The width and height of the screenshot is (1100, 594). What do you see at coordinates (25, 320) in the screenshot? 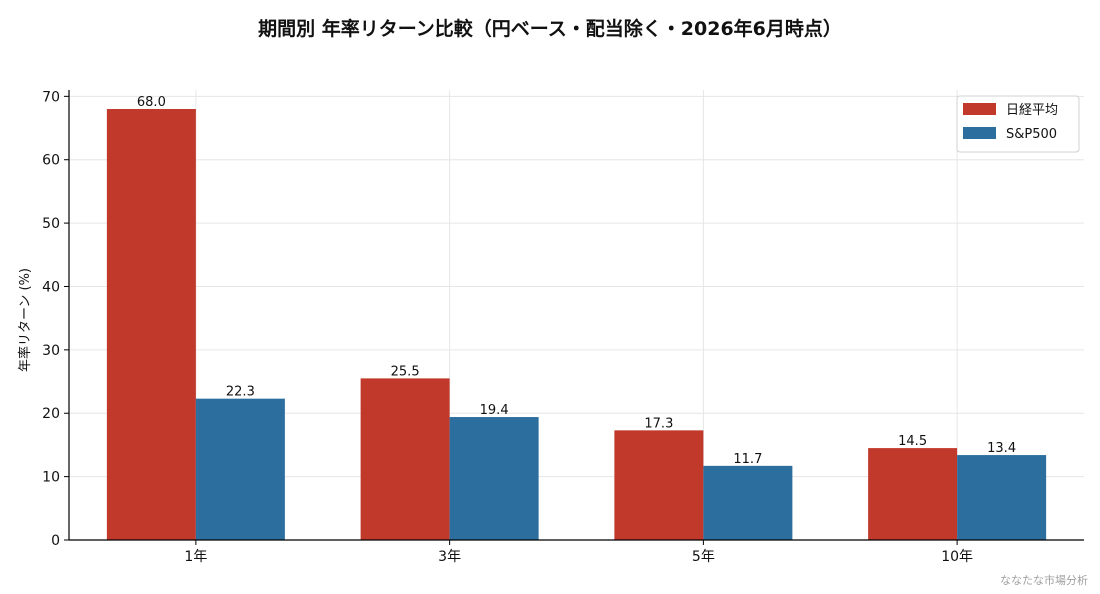
I see `y-axis-label: 年率リターン (%)` at bounding box center [25, 320].